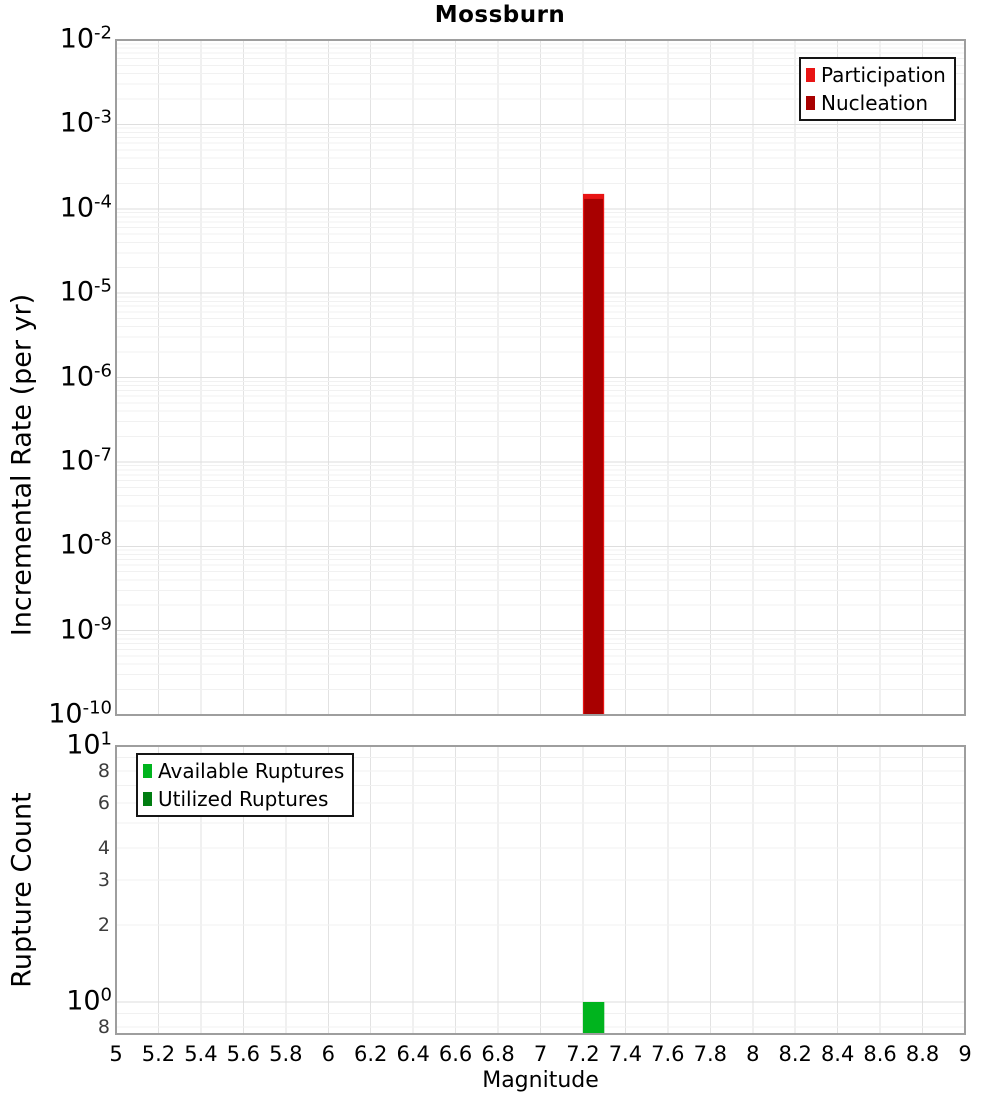 The height and width of the screenshot is (1100, 1000). I want to click on available-ruptures-swatch-icon, so click(147, 771).